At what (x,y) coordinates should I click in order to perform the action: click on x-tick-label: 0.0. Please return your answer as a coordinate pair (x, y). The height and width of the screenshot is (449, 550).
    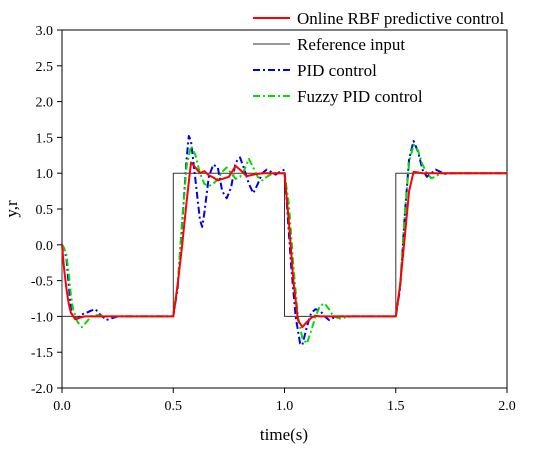
    Looking at the image, I should click on (62, 406).